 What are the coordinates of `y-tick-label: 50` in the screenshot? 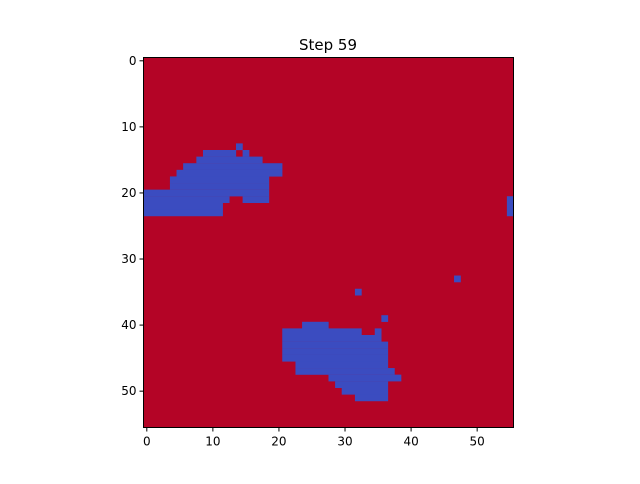 It's located at (128, 391).